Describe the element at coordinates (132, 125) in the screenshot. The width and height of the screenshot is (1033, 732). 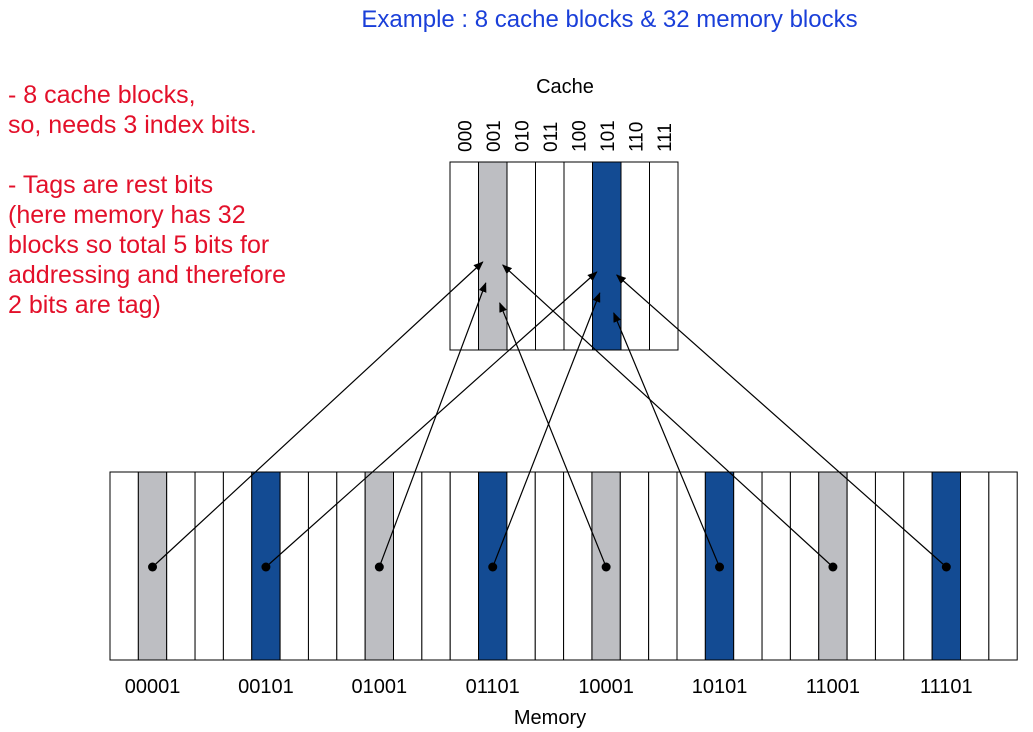
I see `note-line: so, needs 3 index bits.` at that location.